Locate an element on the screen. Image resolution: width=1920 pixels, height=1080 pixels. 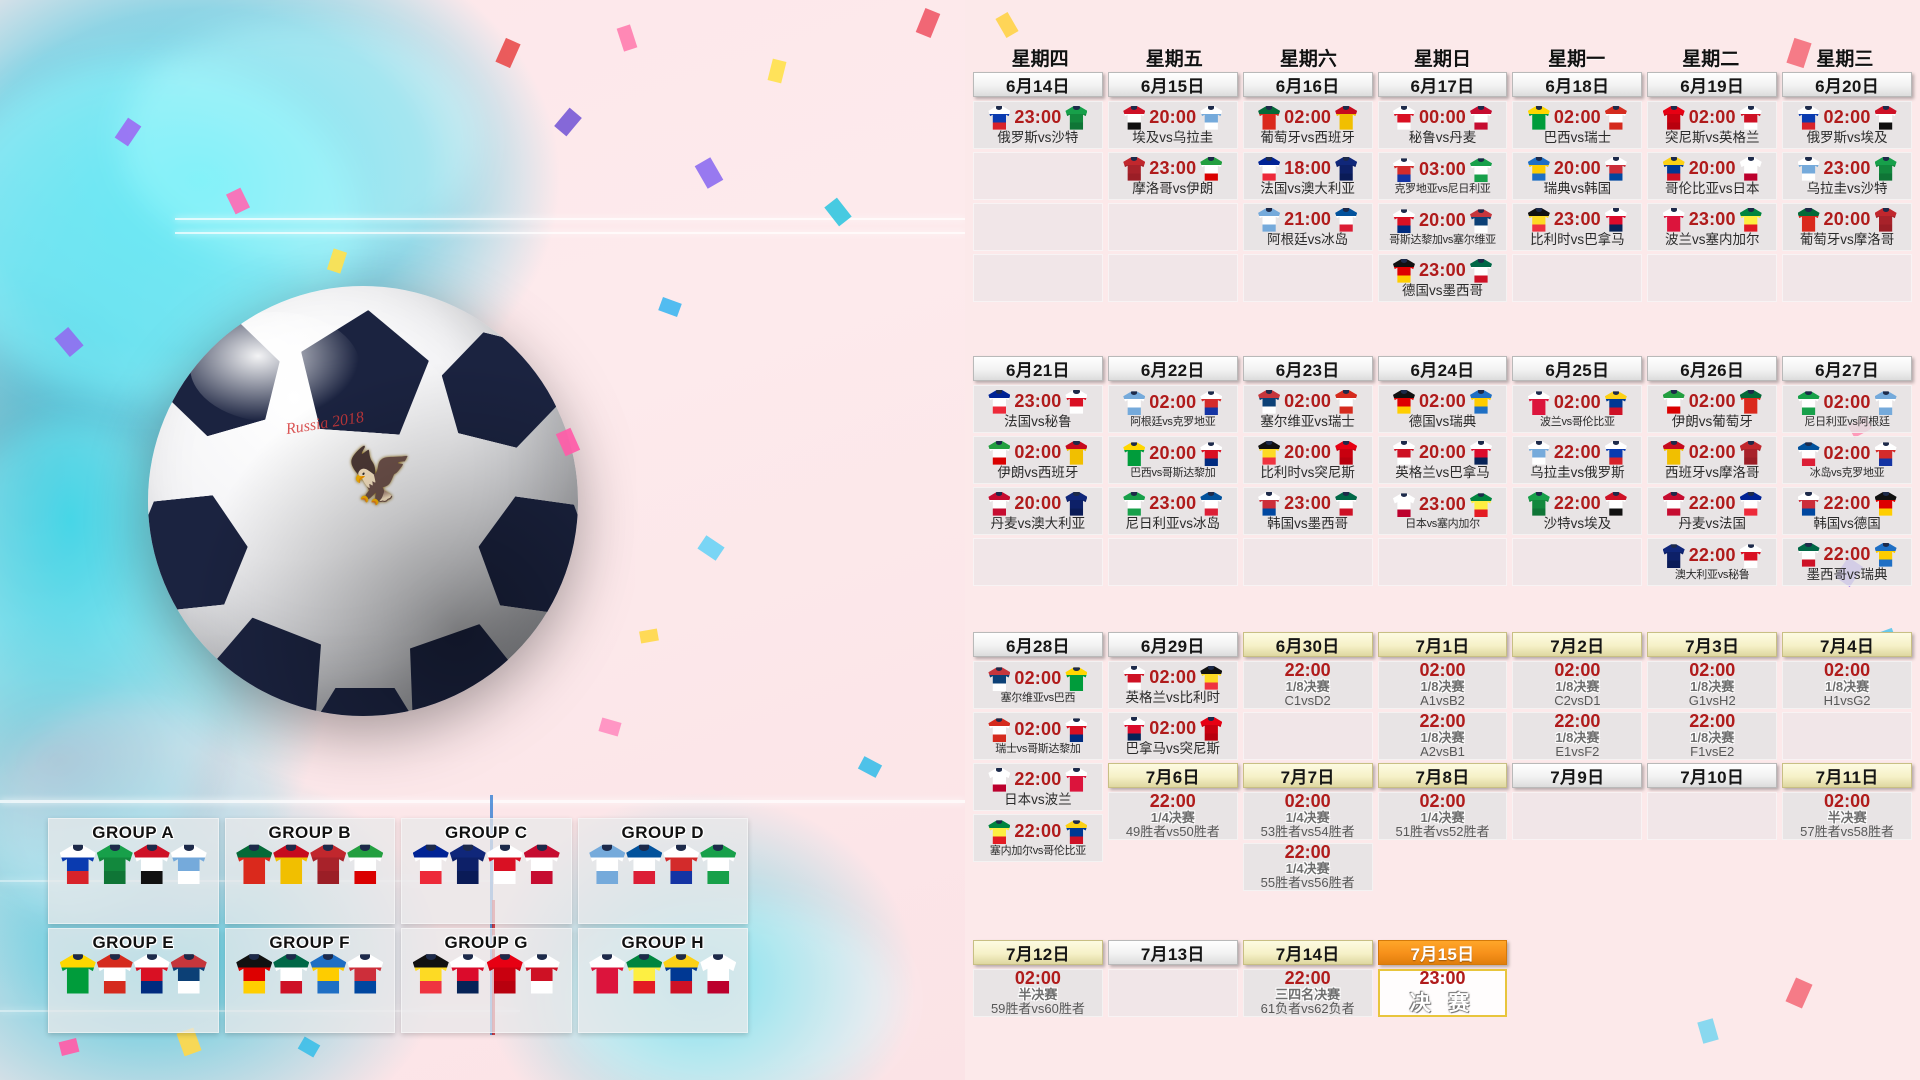
match-cell: 02:00 波兰vs哥伦比亚 is located at coordinates (1577, 409).